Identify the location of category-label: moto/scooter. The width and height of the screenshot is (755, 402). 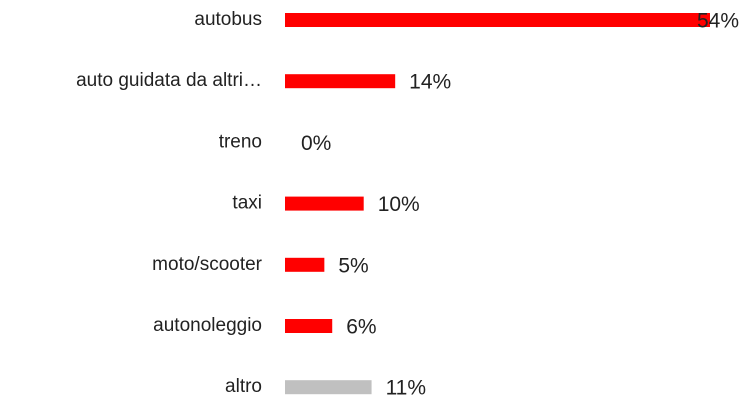
(207, 264).